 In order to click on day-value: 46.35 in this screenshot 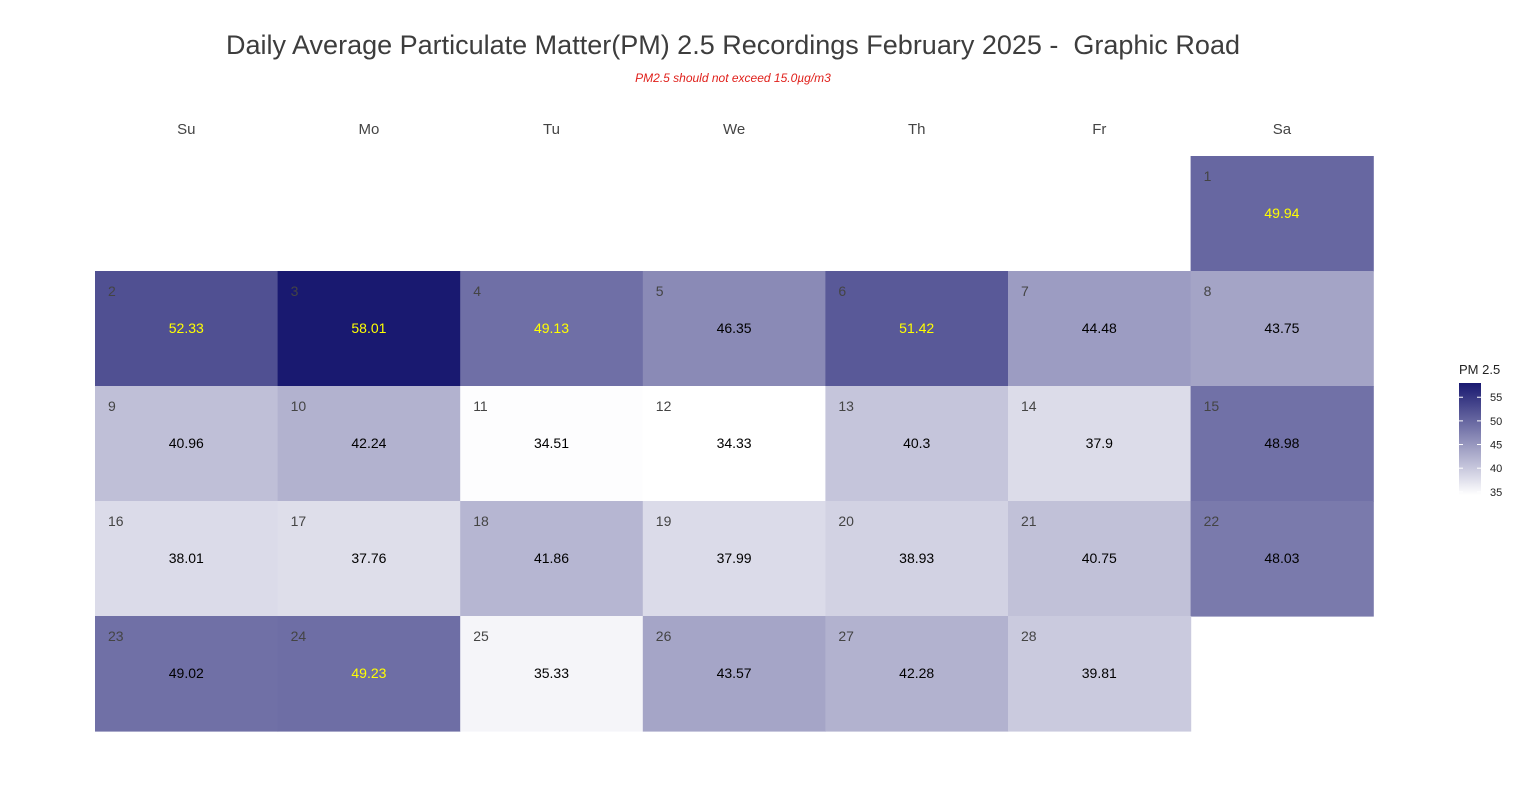, I will do `click(734, 328)`.